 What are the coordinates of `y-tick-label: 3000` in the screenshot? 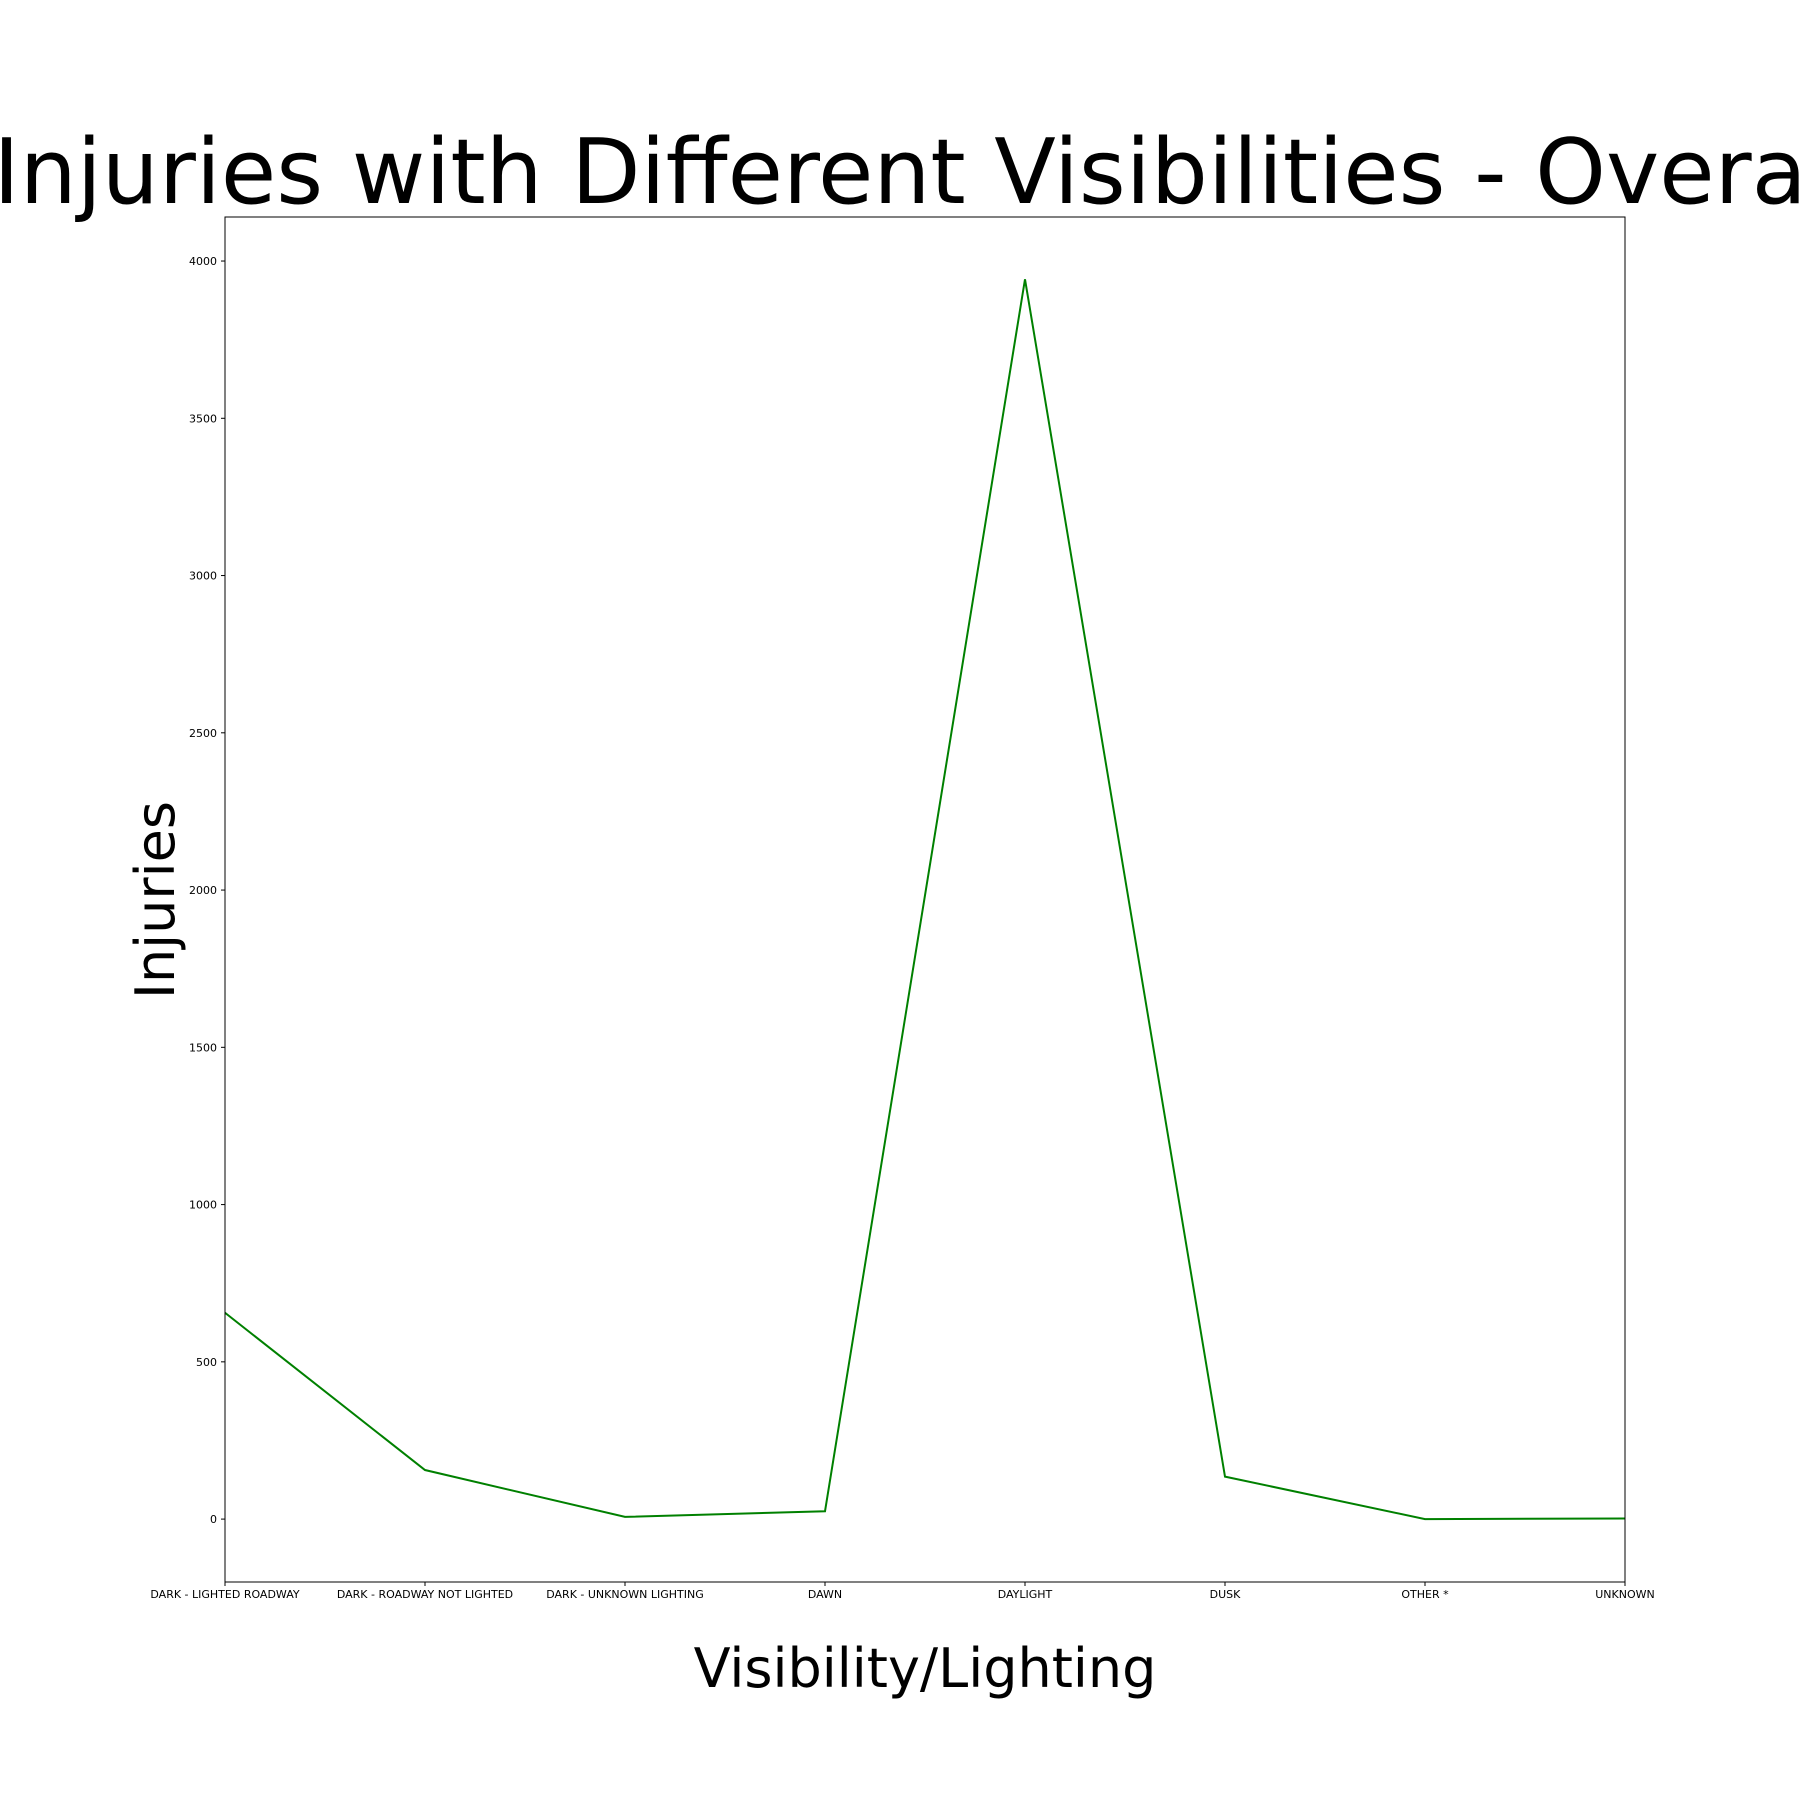 It's located at (203, 576).